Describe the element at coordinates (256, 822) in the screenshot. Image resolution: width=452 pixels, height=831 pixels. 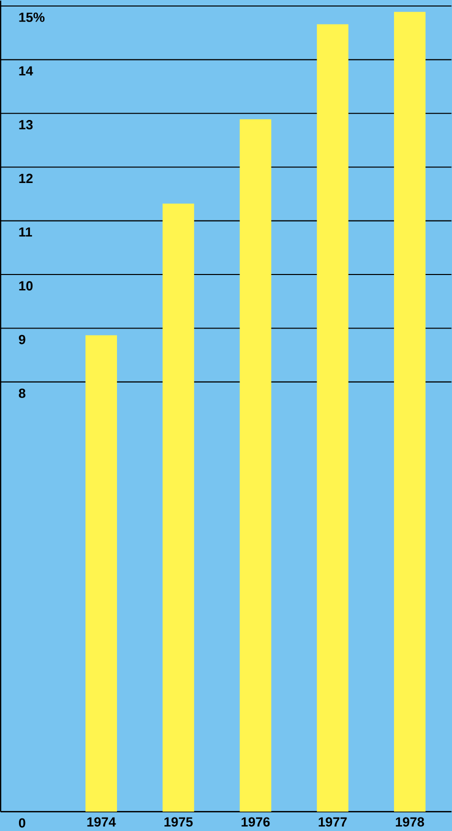
I see `x-tick-label: 1976` at that location.